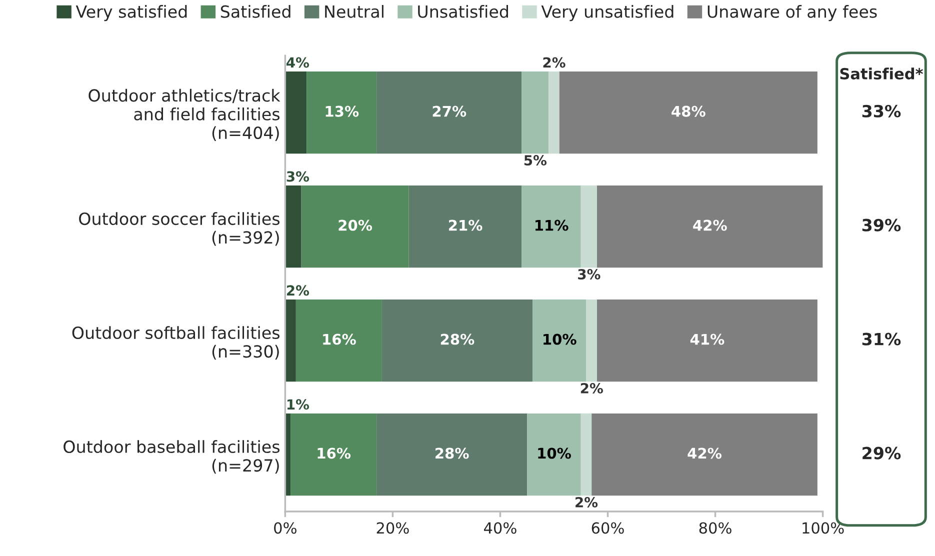 The height and width of the screenshot is (556, 935). Describe the element at coordinates (608, 528) in the screenshot. I see `x-tick-label: 60%` at that location.